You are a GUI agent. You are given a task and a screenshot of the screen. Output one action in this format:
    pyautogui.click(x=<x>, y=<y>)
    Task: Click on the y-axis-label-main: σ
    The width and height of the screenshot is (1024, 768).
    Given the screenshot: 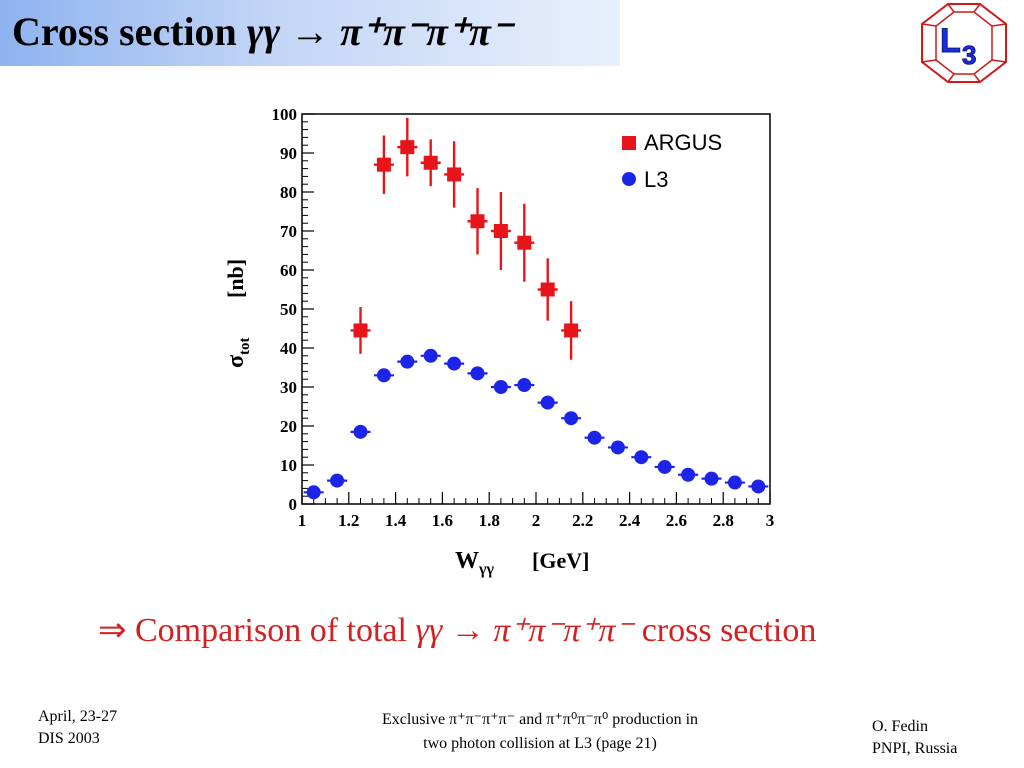 What is the action you would take?
    pyautogui.click(x=236, y=361)
    